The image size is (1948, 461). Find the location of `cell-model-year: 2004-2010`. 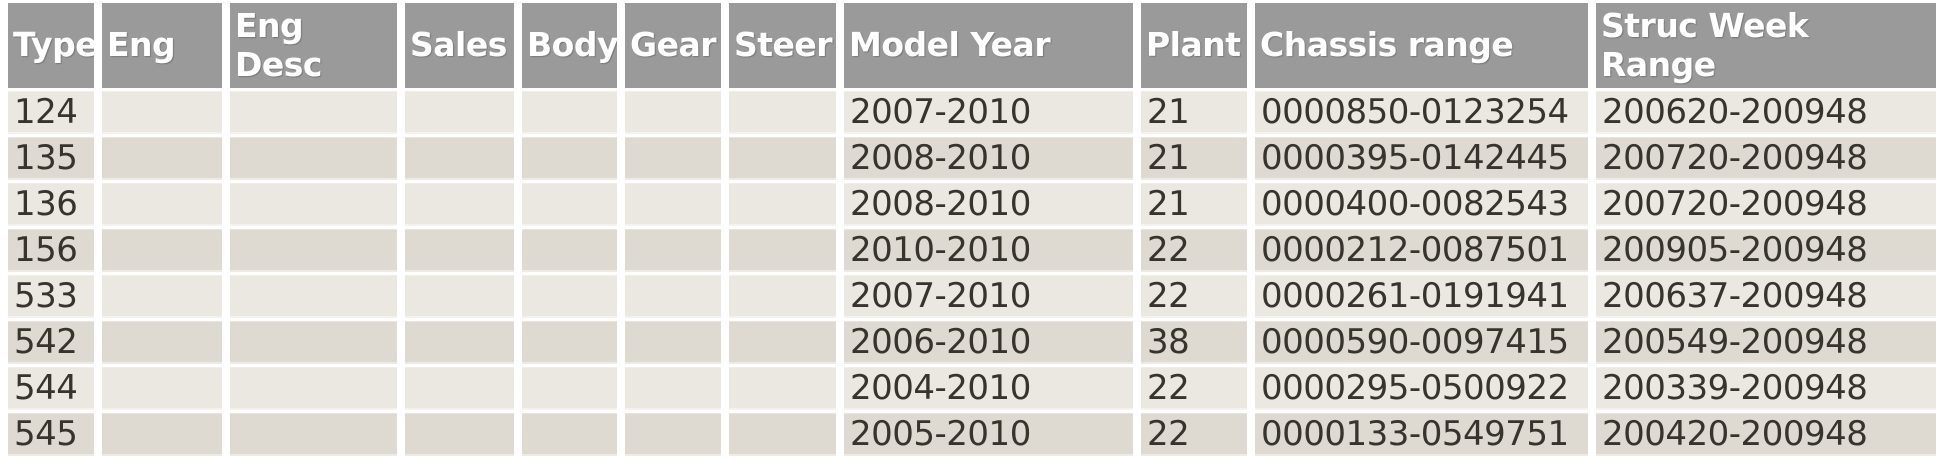

cell-model-year: 2004-2010 is located at coordinates (988, 388).